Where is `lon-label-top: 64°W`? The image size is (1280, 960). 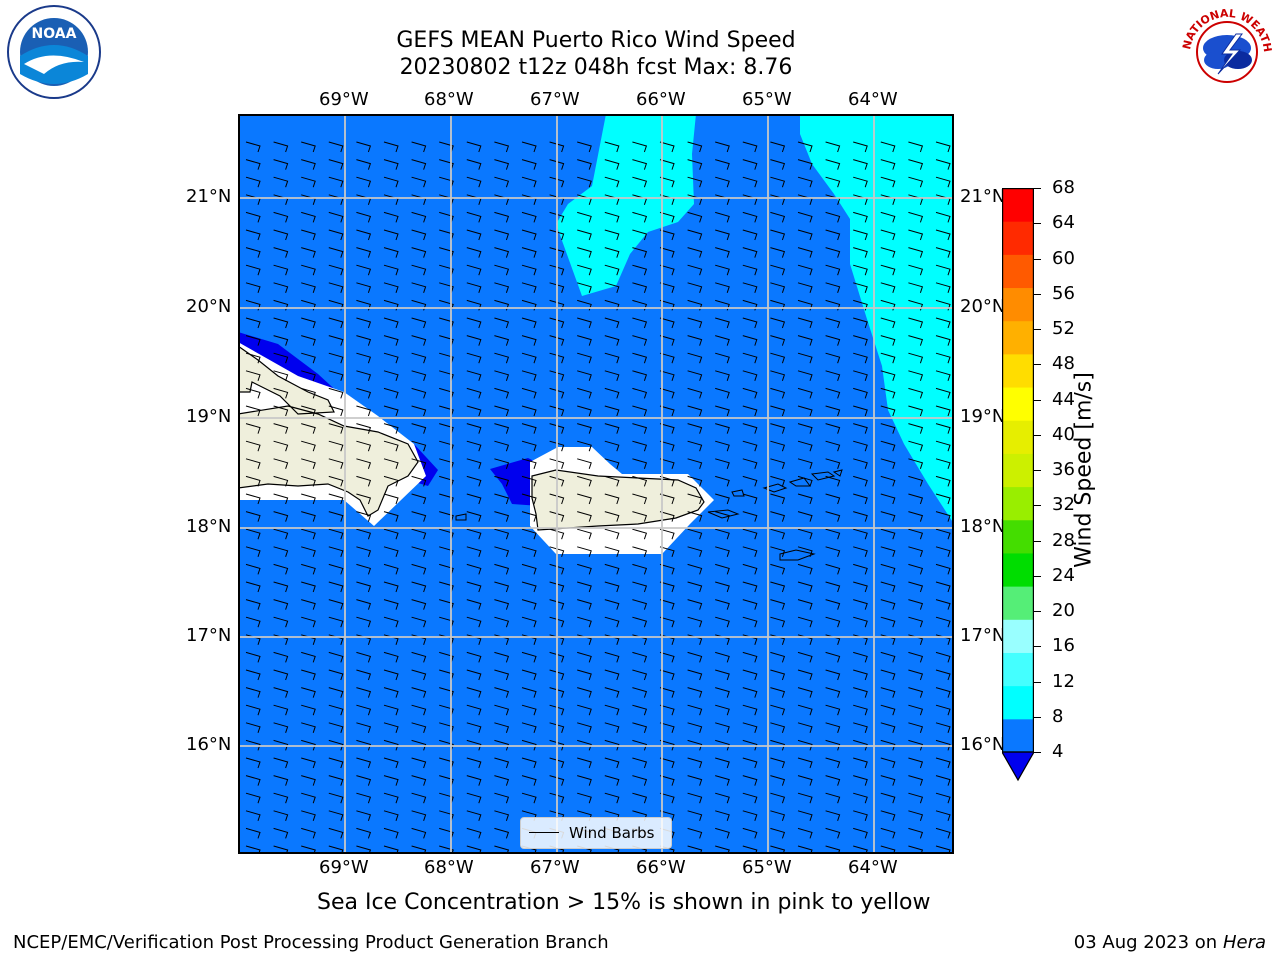
lon-label-top: 64°W is located at coordinates (873, 99).